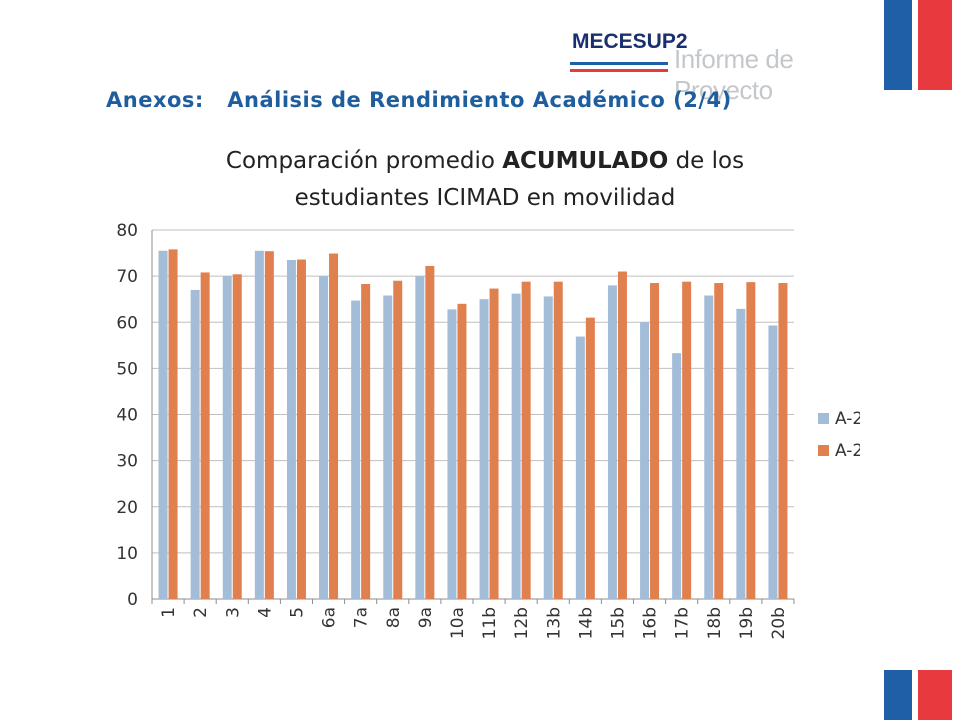 This screenshot has height=720, width=960. What do you see at coordinates (677, 476) in the screenshot?
I see `bar-a2009-17b` at bounding box center [677, 476].